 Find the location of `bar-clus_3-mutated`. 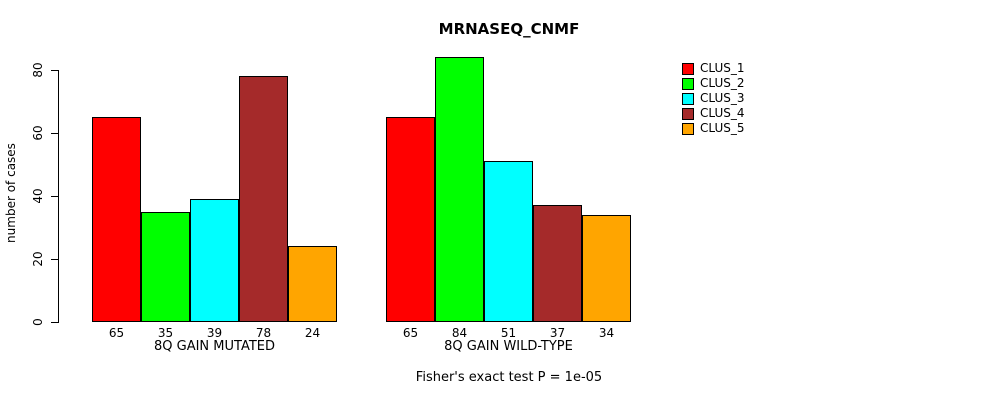

bar-clus_3-mutated is located at coordinates (214, 260).